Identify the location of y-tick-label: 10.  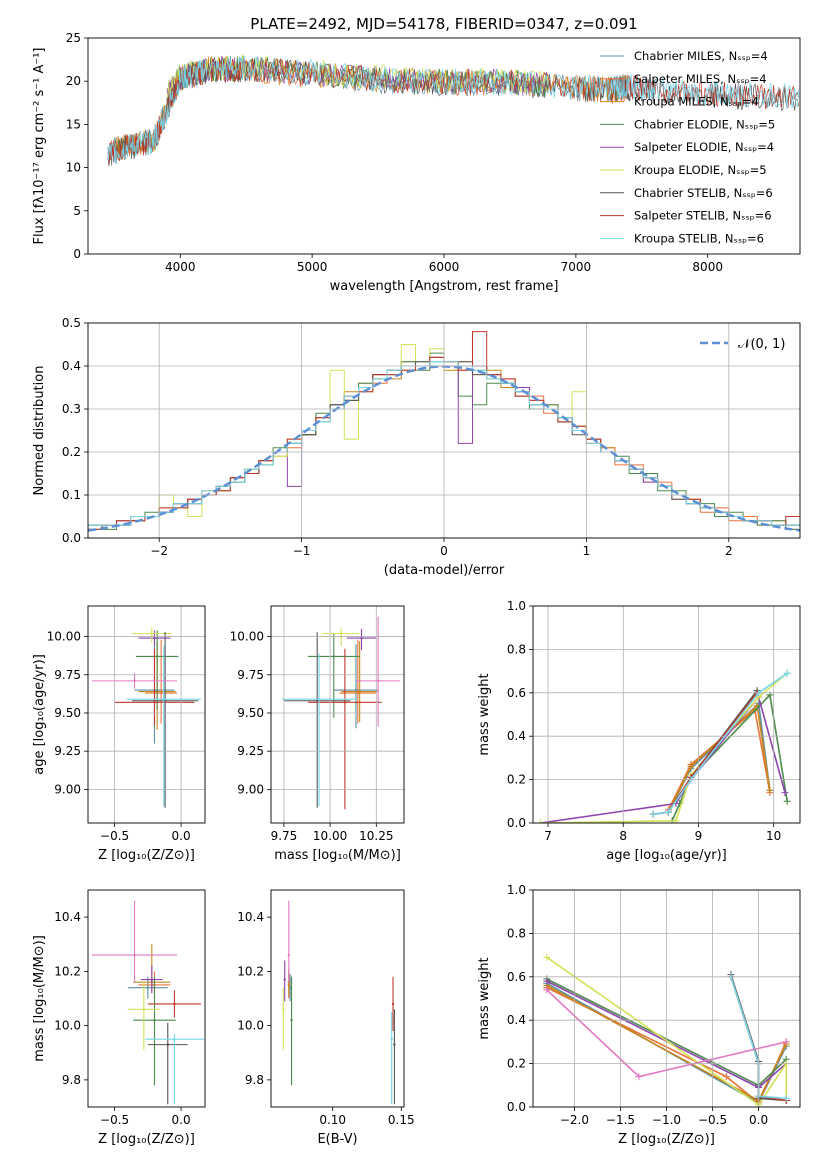
(73, 168).